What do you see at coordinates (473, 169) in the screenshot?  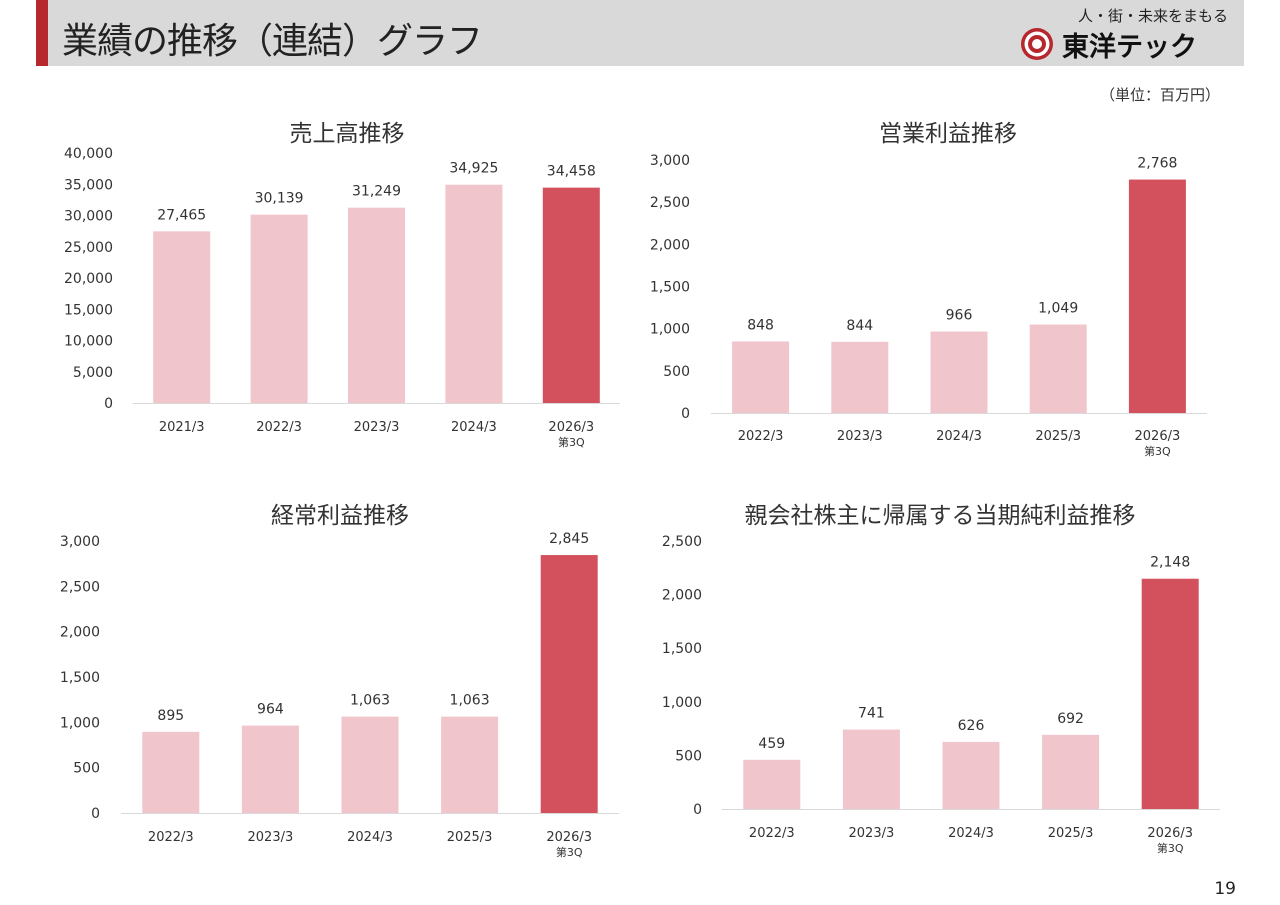 I see `data-label: 34,925` at bounding box center [473, 169].